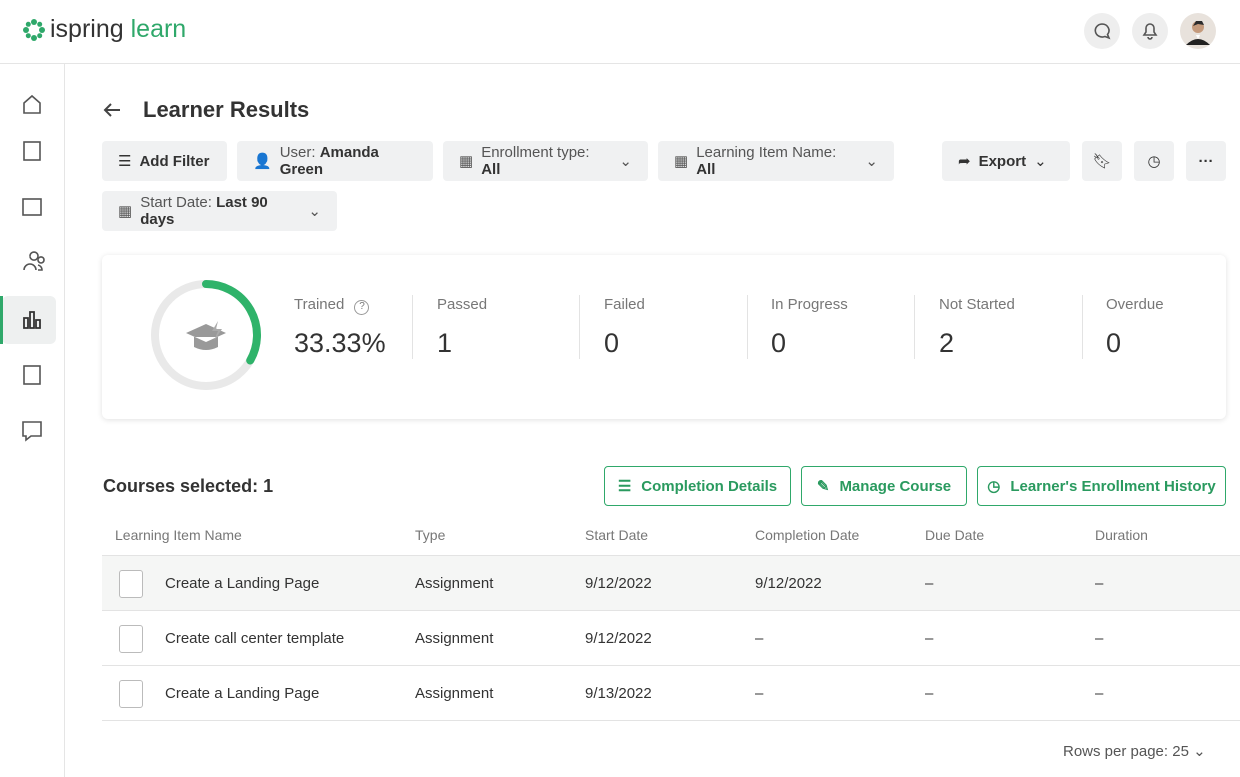 This screenshot has height=777, width=1240. I want to click on add-filter: ☰ Add Filter, so click(164, 161).